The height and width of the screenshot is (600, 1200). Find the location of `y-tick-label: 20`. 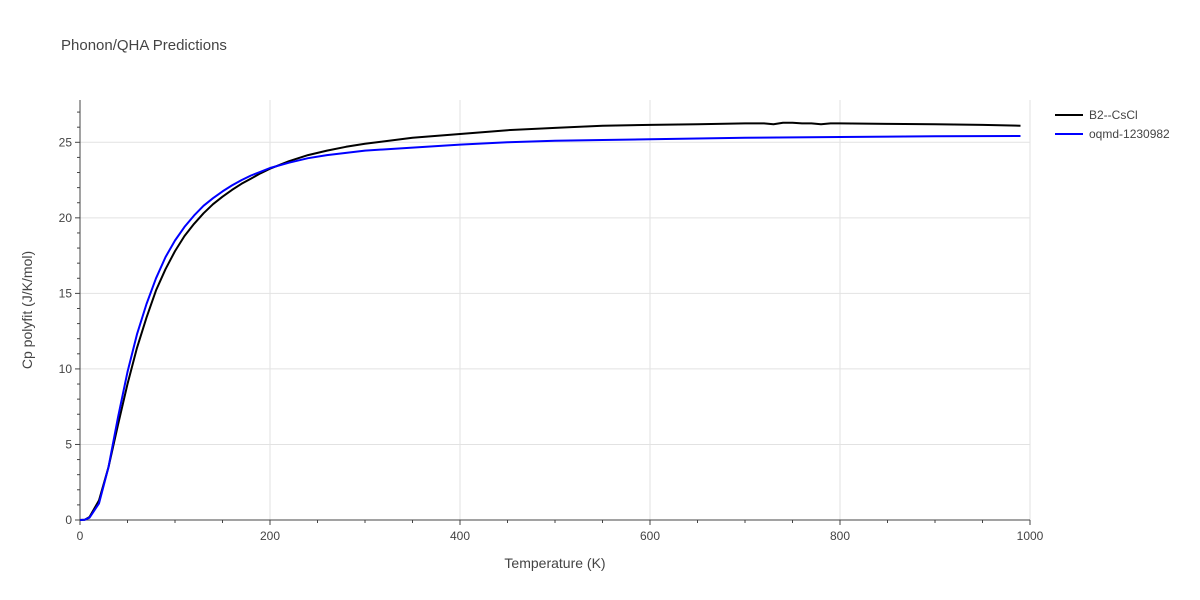

y-tick-label: 20 is located at coordinates (66, 218).